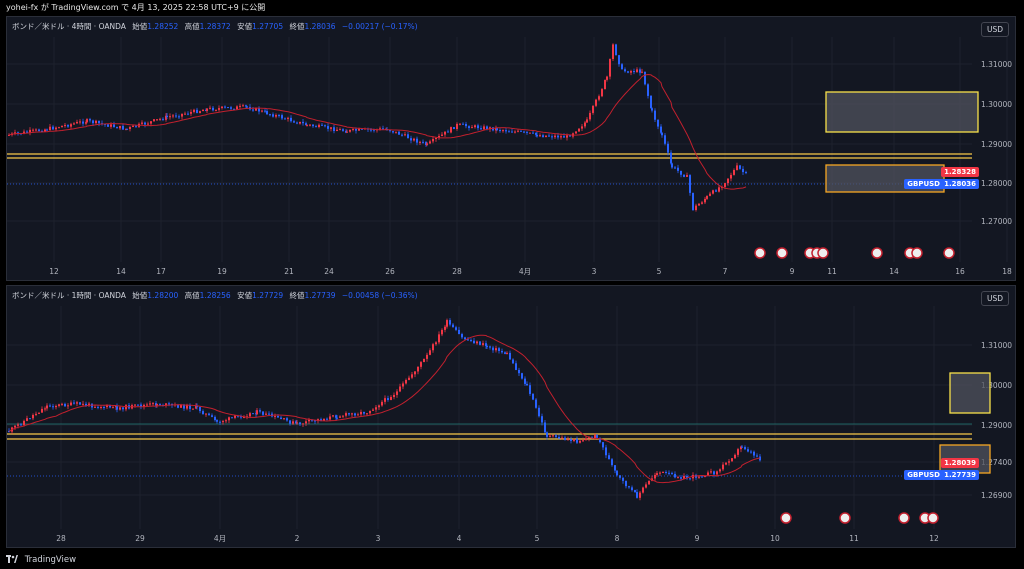  Describe the element at coordinates (69, 295) in the screenshot. I see `symbol-label: ボンド／米ドル · 1時間 · OANDA` at that location.